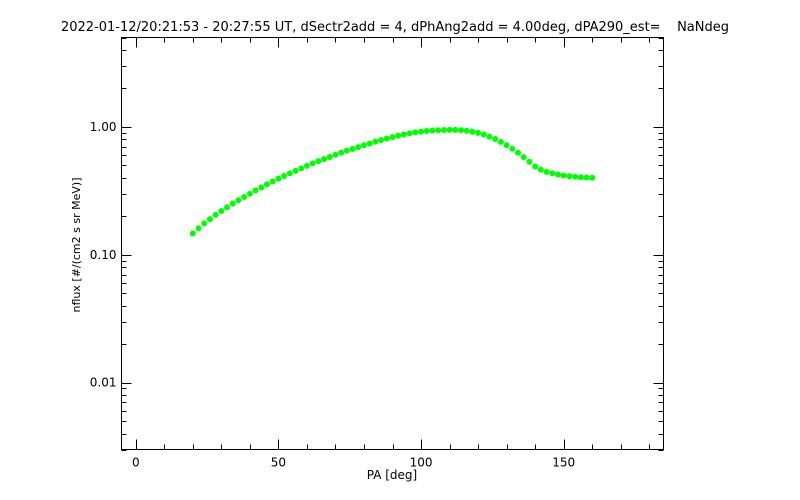  I want to click on y-tick-label: 0.01, so click(103, 383).